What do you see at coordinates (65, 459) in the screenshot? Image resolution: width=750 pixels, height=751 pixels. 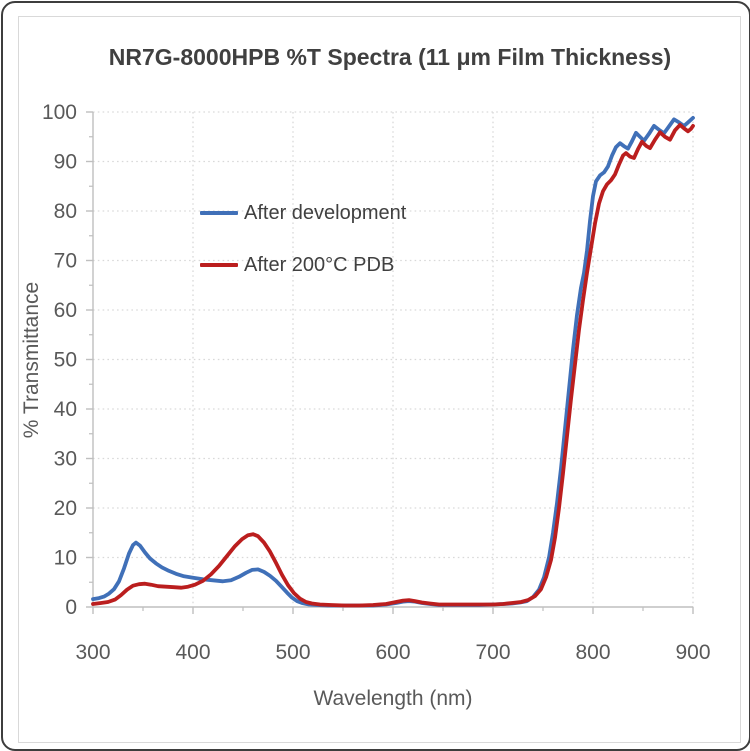 I see `y-tick-label: 30` at bounding box center [65, 459].